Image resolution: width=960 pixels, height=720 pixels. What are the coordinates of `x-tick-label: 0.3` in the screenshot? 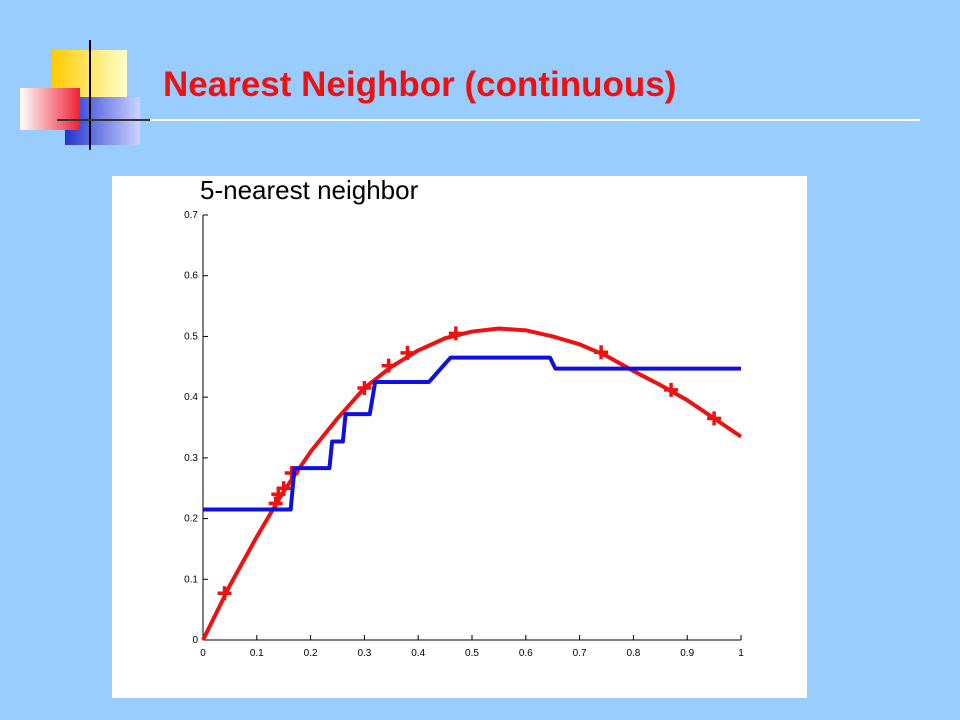 It's located at (364, 653).